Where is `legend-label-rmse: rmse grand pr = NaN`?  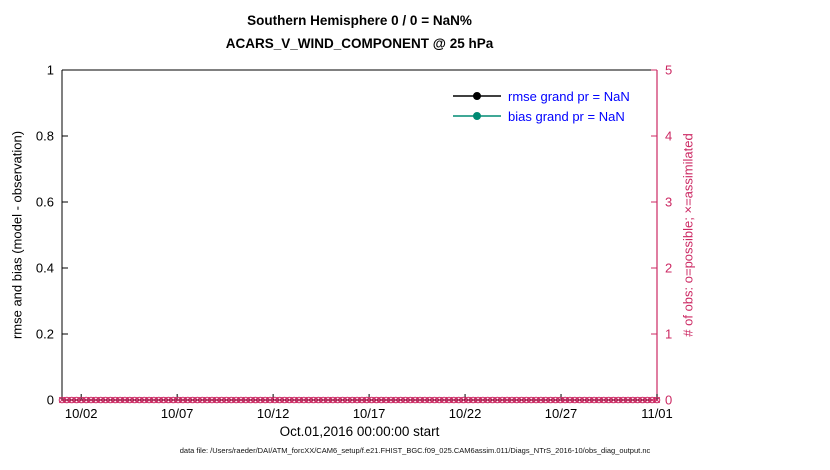
legend-label-rmse: rmse grand pr = NaN is located at coordinates (569, 96).